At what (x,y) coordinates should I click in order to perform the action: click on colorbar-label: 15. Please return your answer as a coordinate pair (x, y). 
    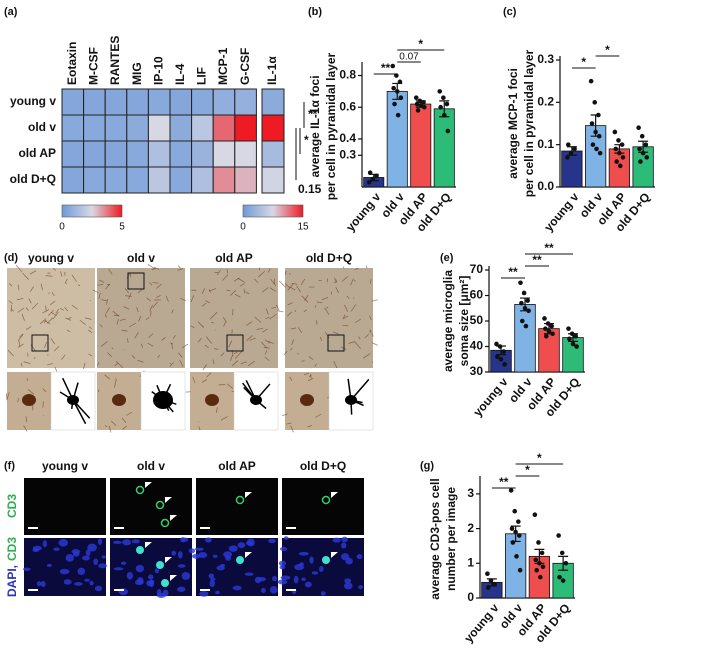
    Looking at the image, I should click on (303, 227).